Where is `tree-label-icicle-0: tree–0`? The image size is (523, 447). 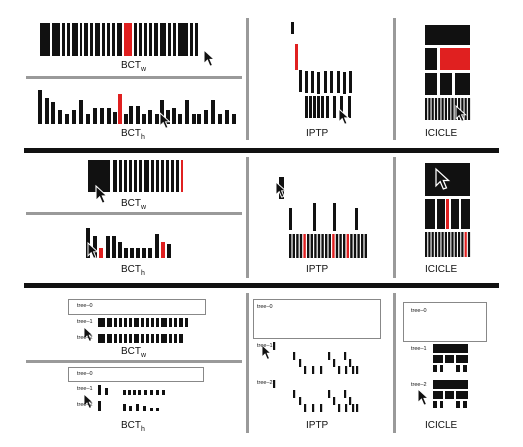
tree-label-icicle-0: tree–0 is located at coordinates (419, 311).